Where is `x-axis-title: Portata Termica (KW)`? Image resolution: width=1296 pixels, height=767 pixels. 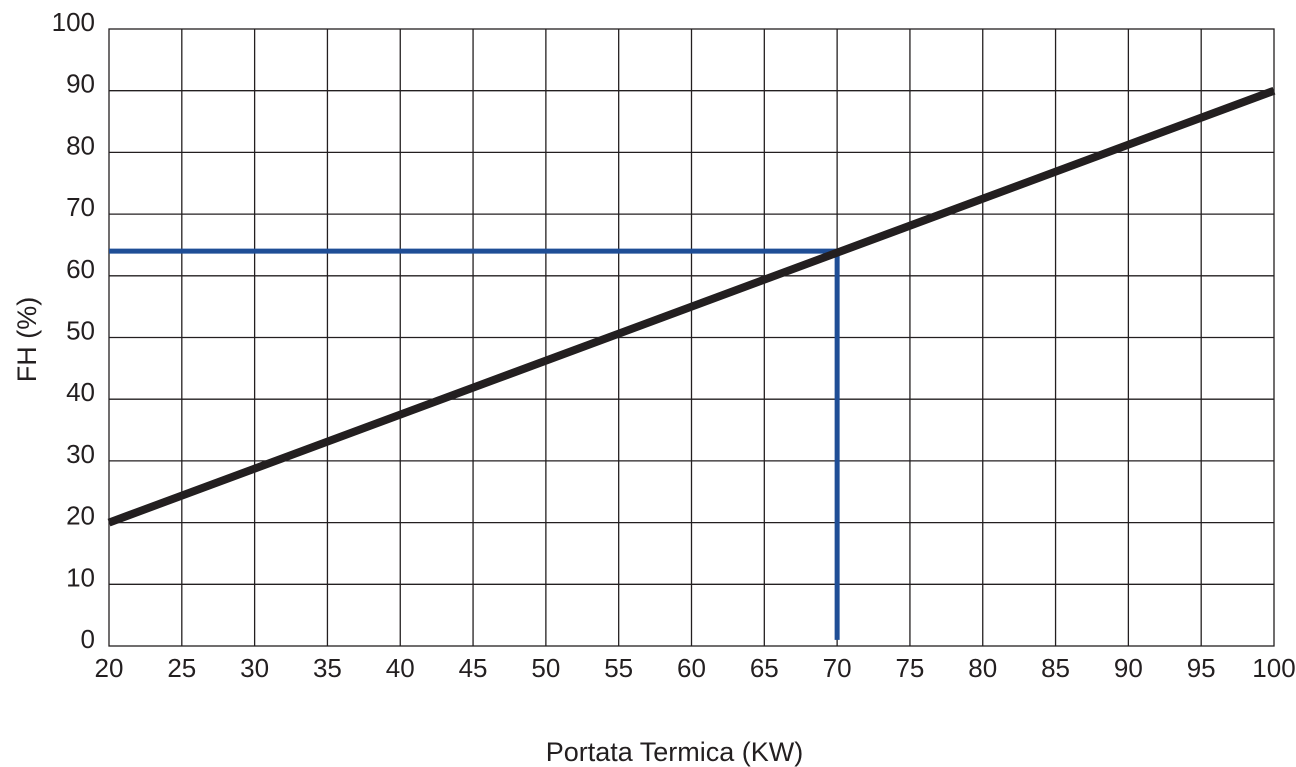
x-axis-title: Portata Termica (KW) is located at coordinates (675, 752).